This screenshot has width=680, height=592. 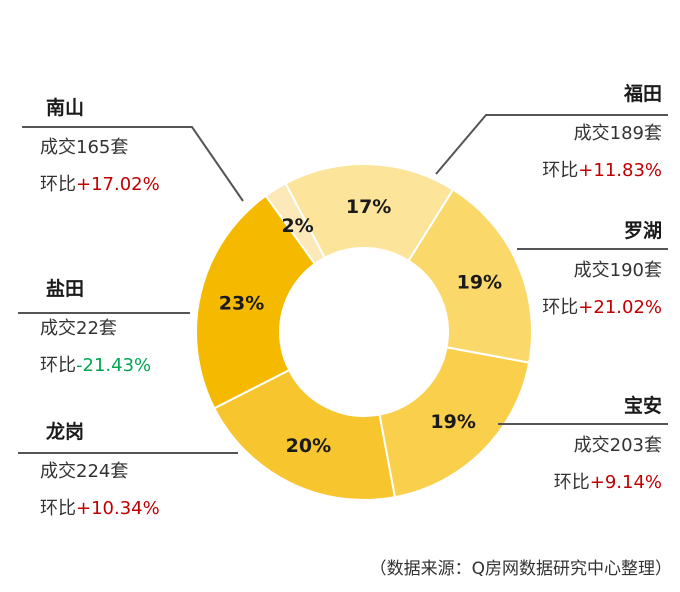 What do you see at coordinates (618, 270) in the screenshot?
I see `district-deals: 成交190套` at bounding box center [618, 270].